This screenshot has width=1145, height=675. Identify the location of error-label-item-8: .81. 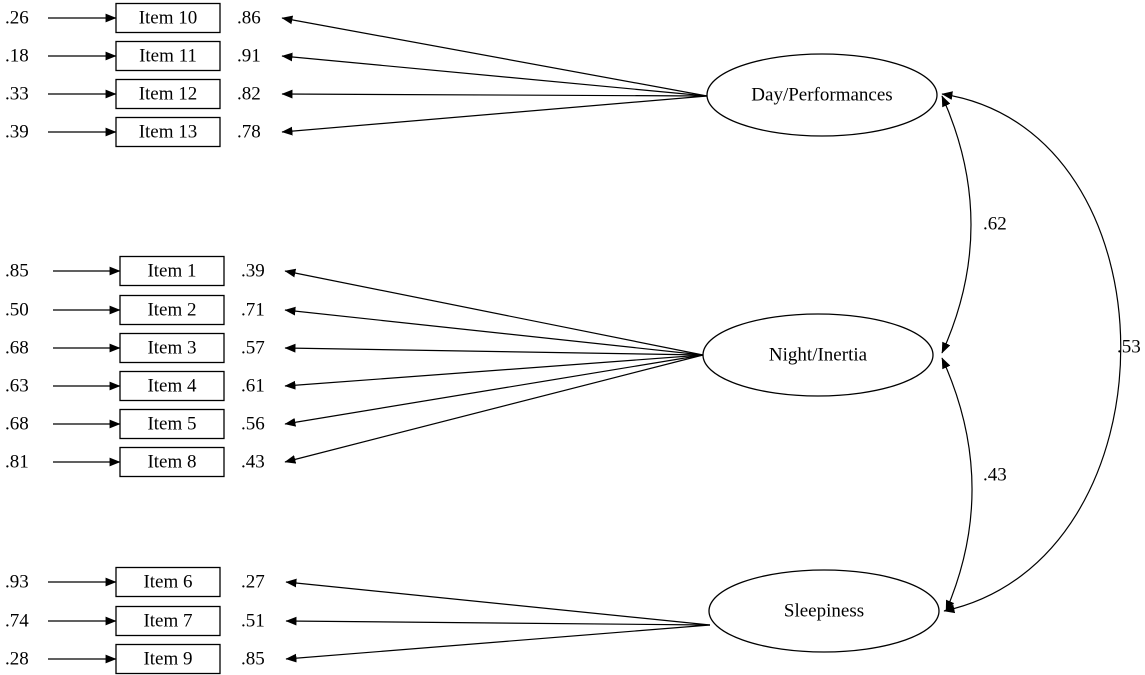
(17, 461).